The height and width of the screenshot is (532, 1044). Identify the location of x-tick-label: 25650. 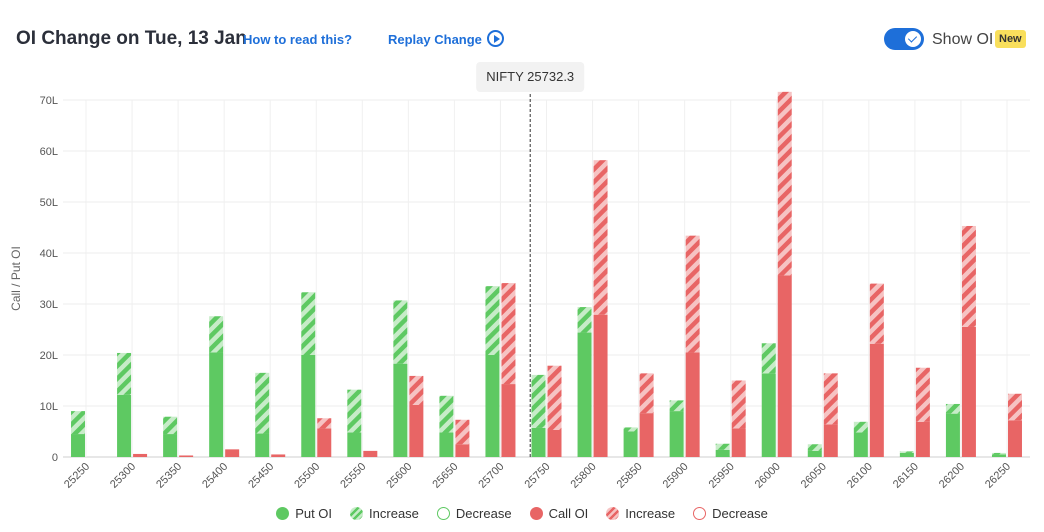
(445, 476).